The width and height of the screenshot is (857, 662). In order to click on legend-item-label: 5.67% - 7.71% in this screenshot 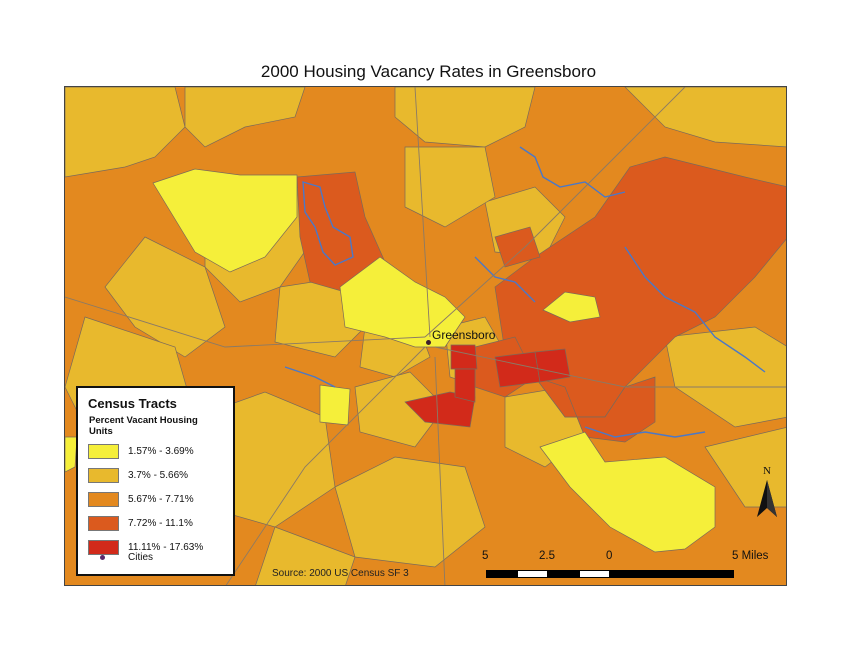, I will do `click(161, 499)`.